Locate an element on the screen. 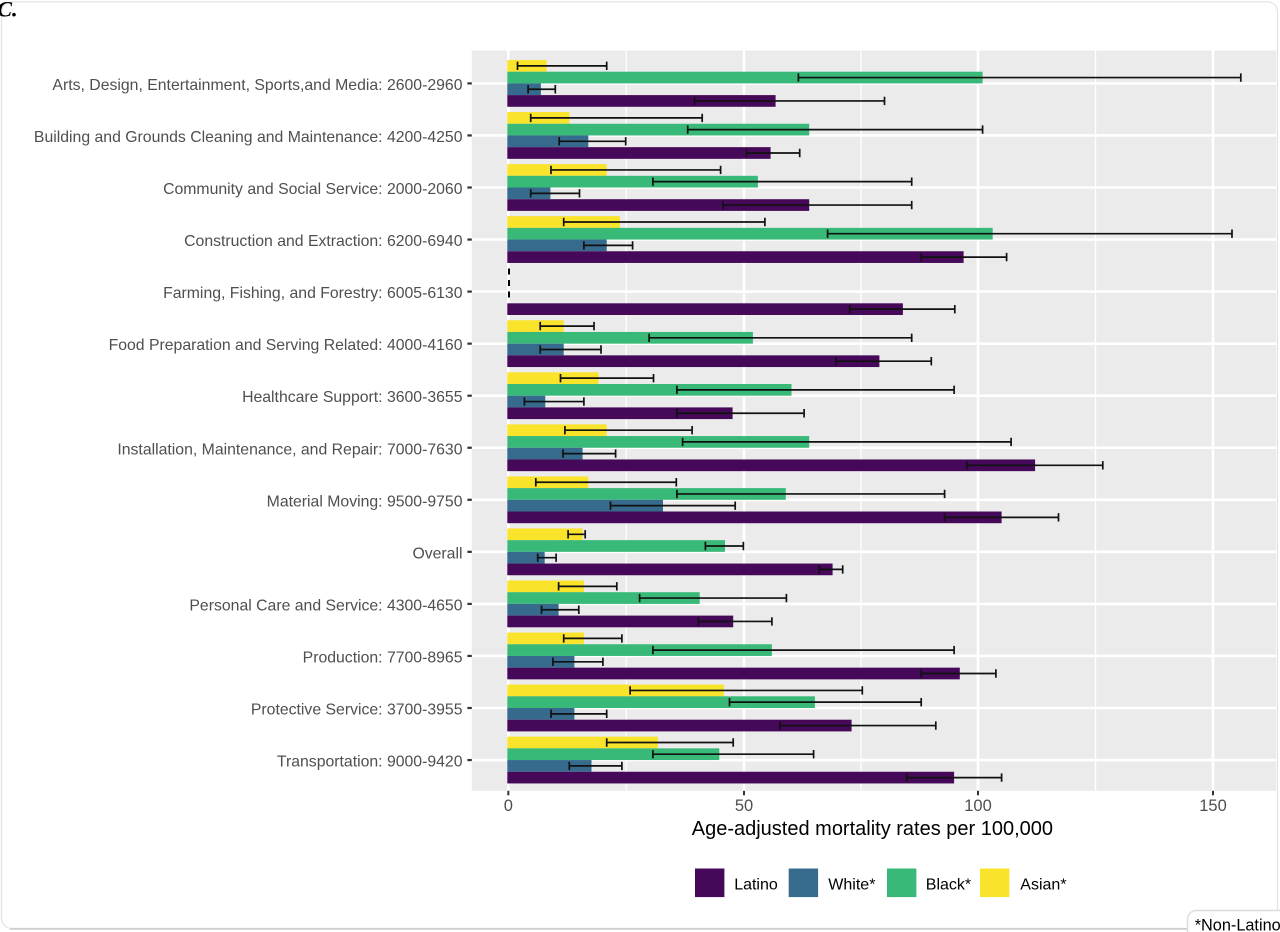 The width and height of the screenshot is (1280, 932). svg-text: Black* is located at coordinates (948, 884).